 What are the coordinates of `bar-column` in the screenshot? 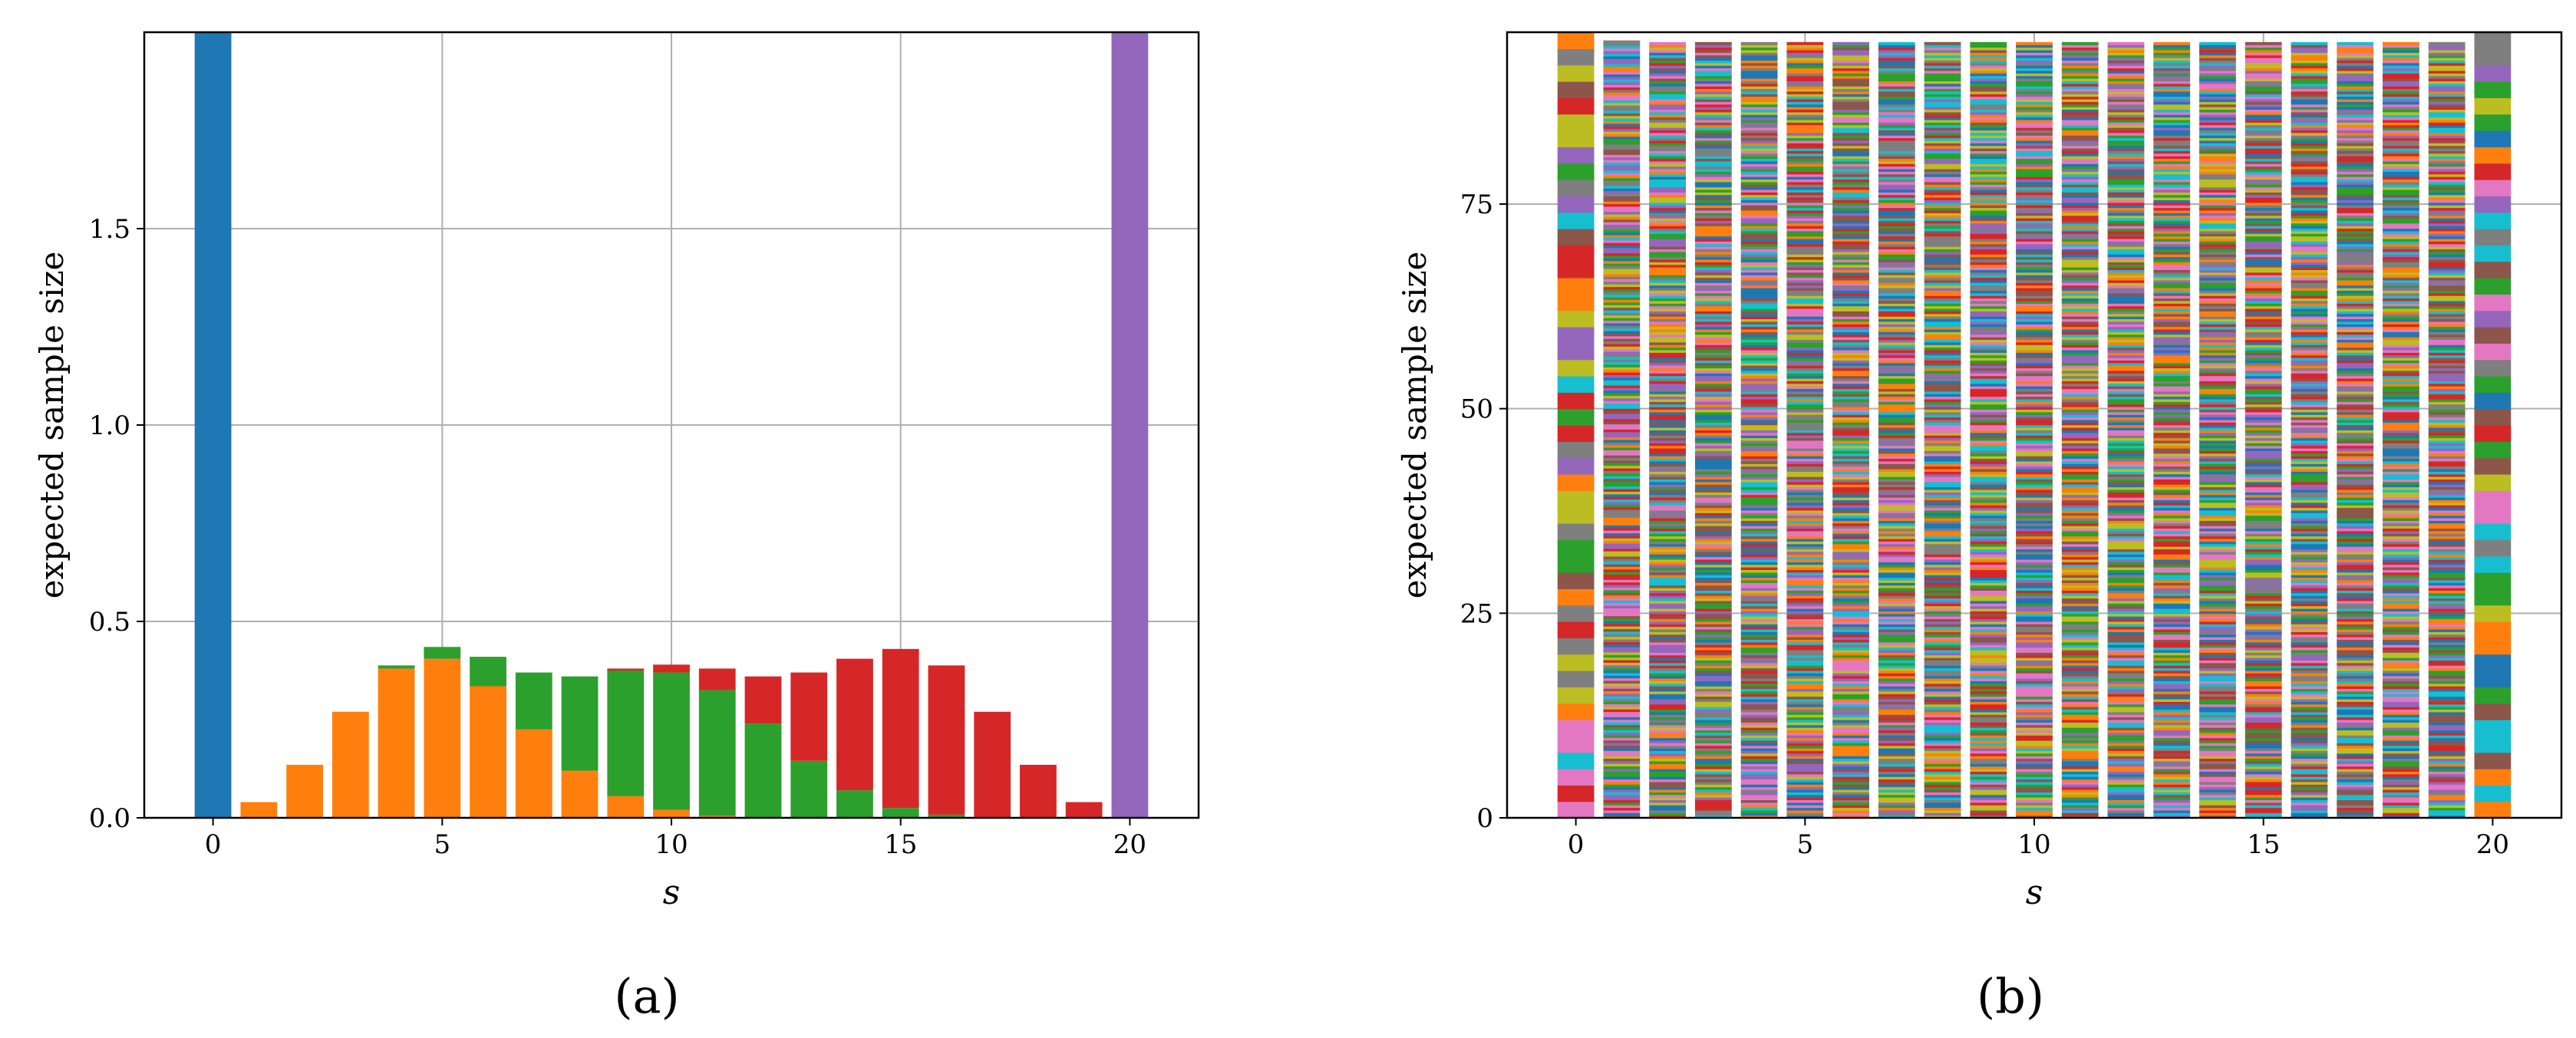 It's located at (2263, 430).